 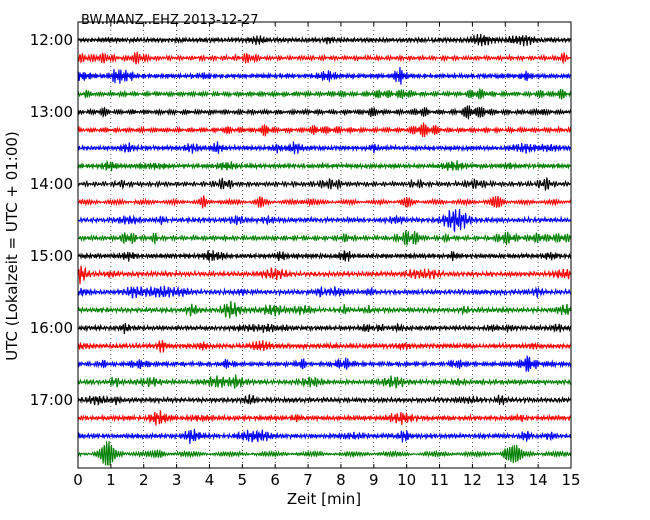 I want to click on x-tick-label: 3, so click(x=177, y=480).